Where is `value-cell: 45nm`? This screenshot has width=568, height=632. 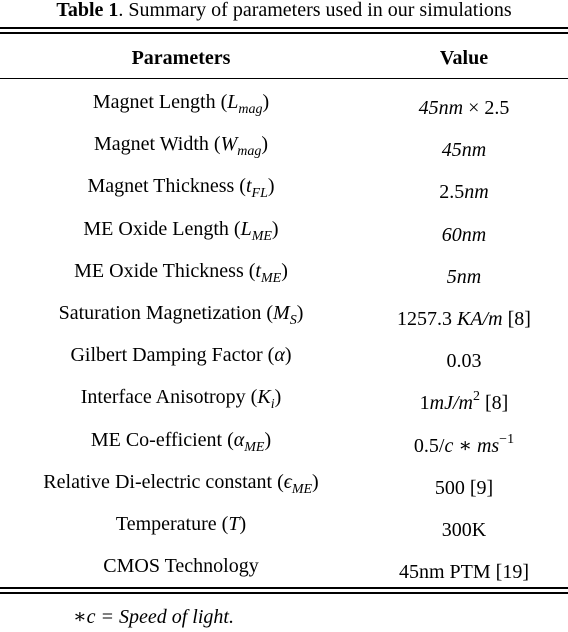
value-cell: 45nm is located at coordinates (464, 144).